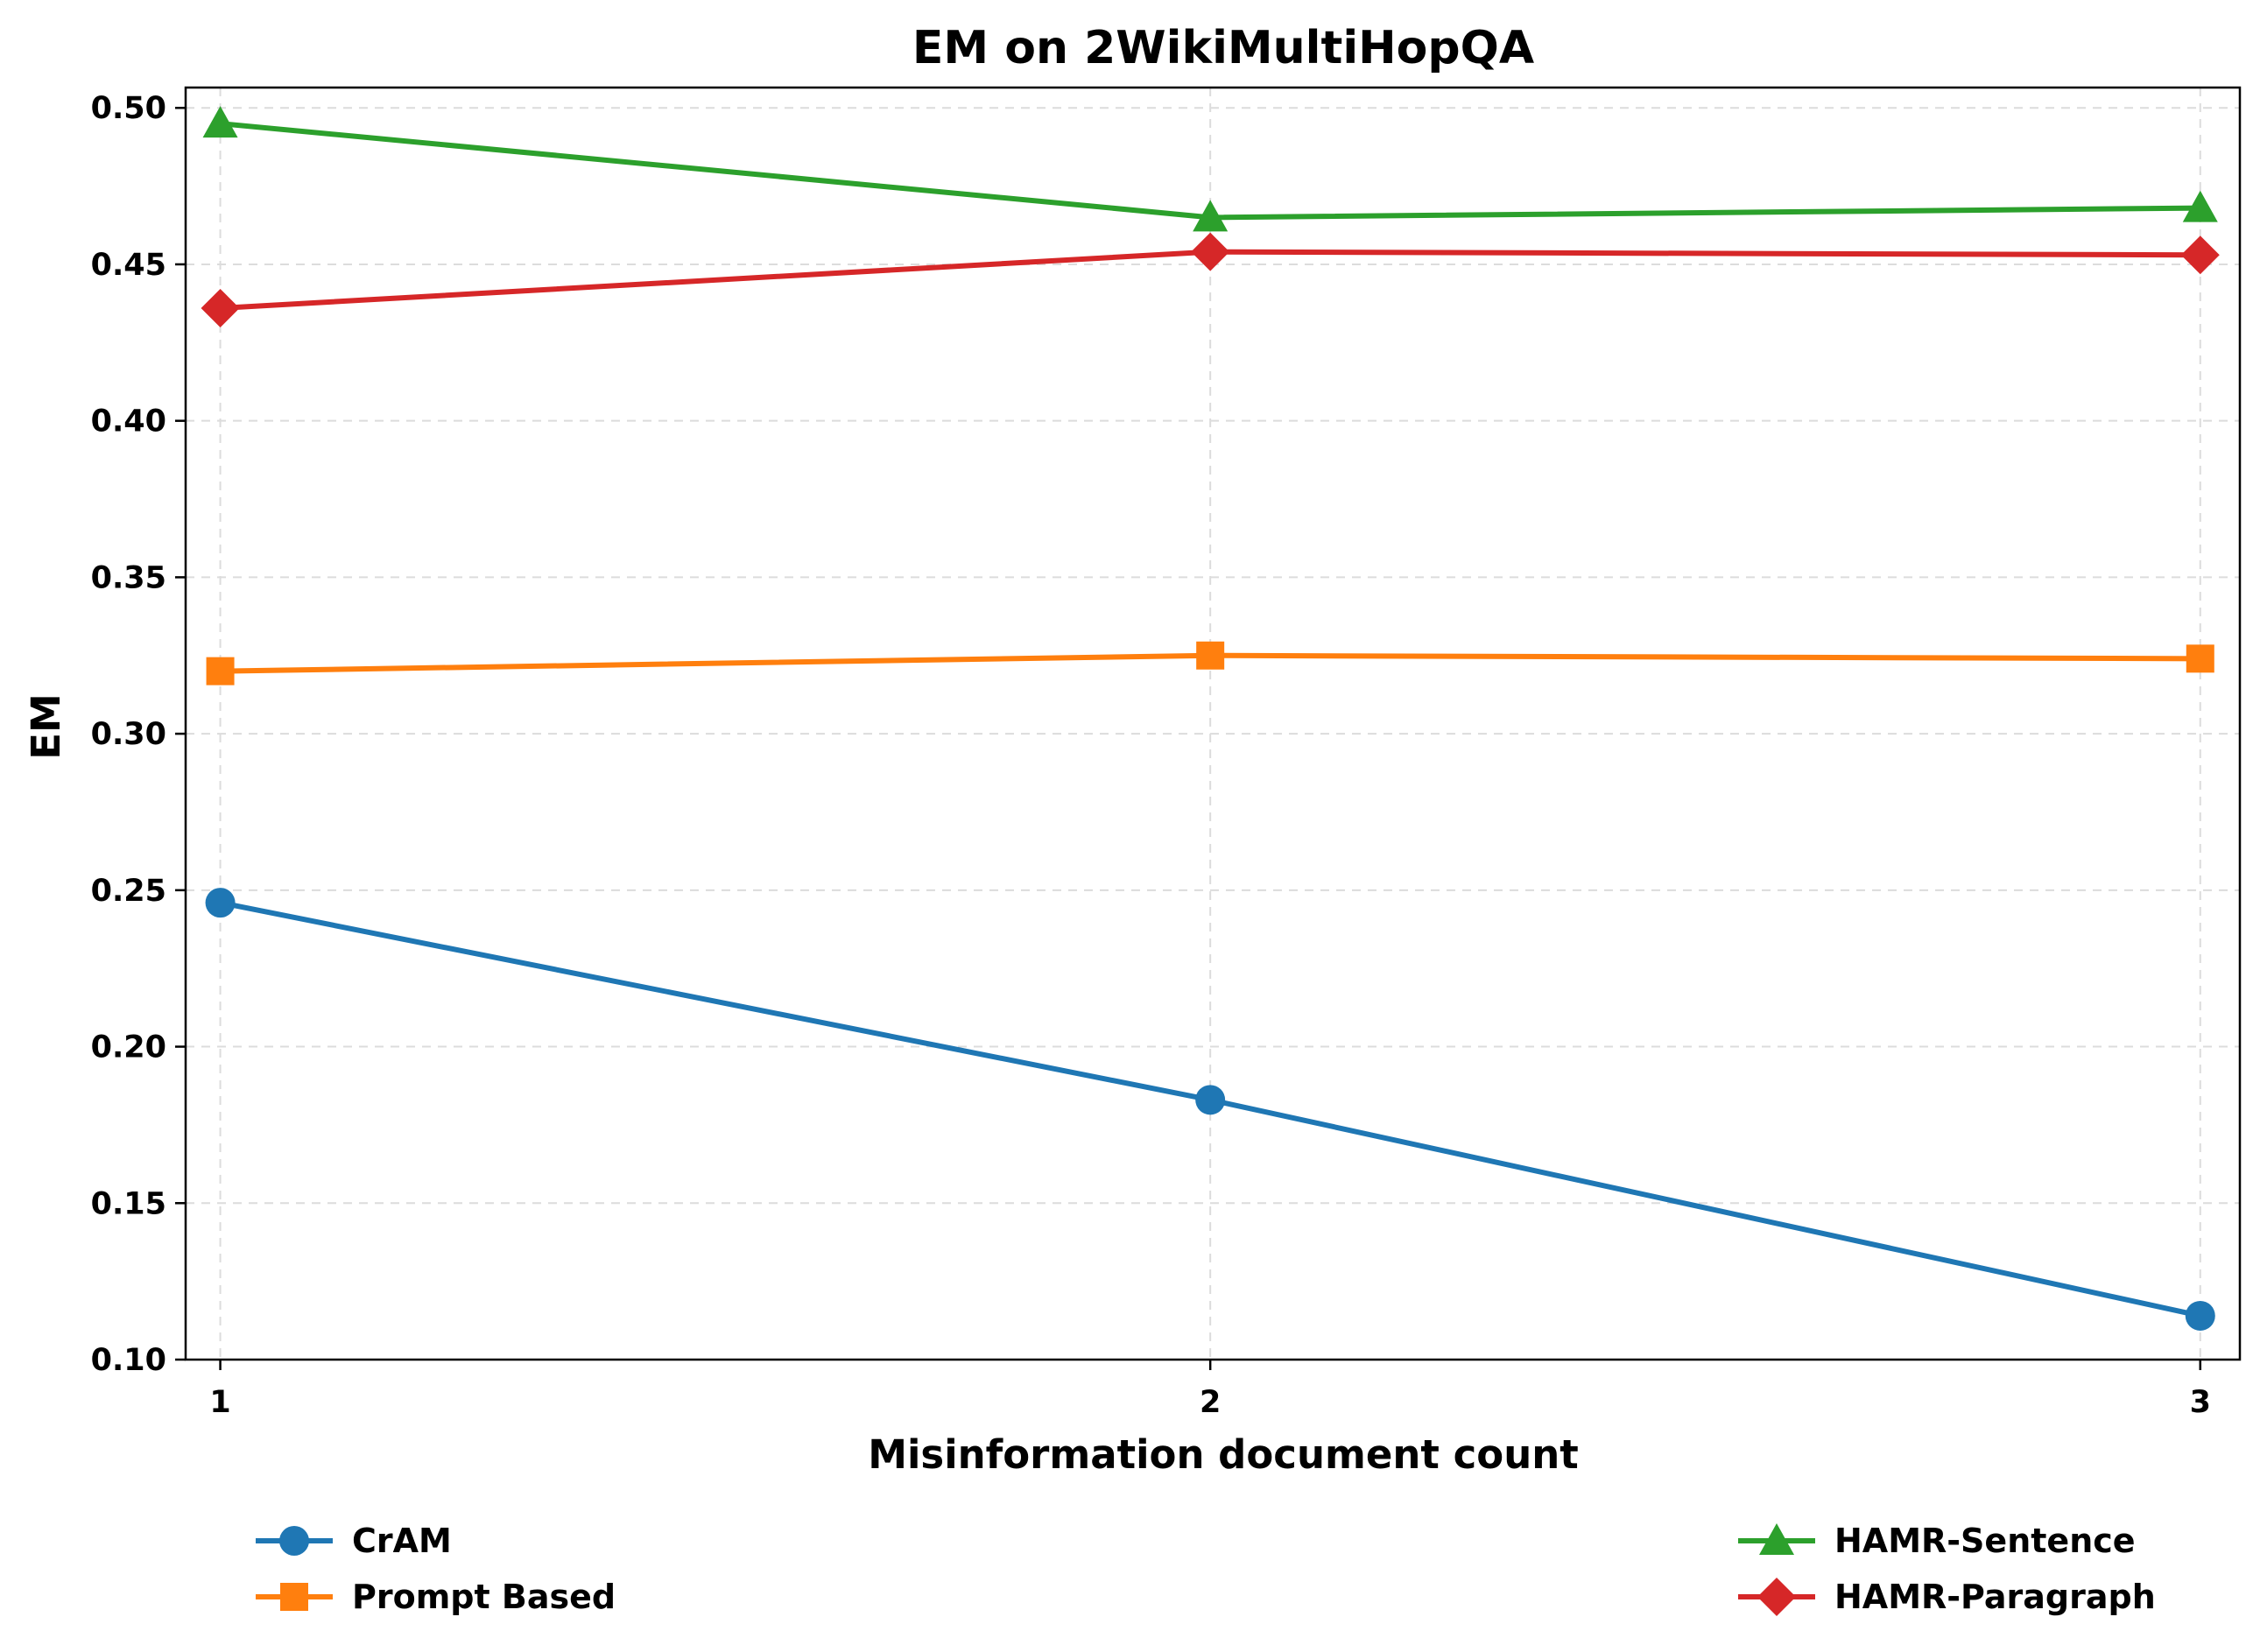 This screenshot has height=1652, width=2260. I want to click on y-tick-label: 0.50, so click(128, 108).